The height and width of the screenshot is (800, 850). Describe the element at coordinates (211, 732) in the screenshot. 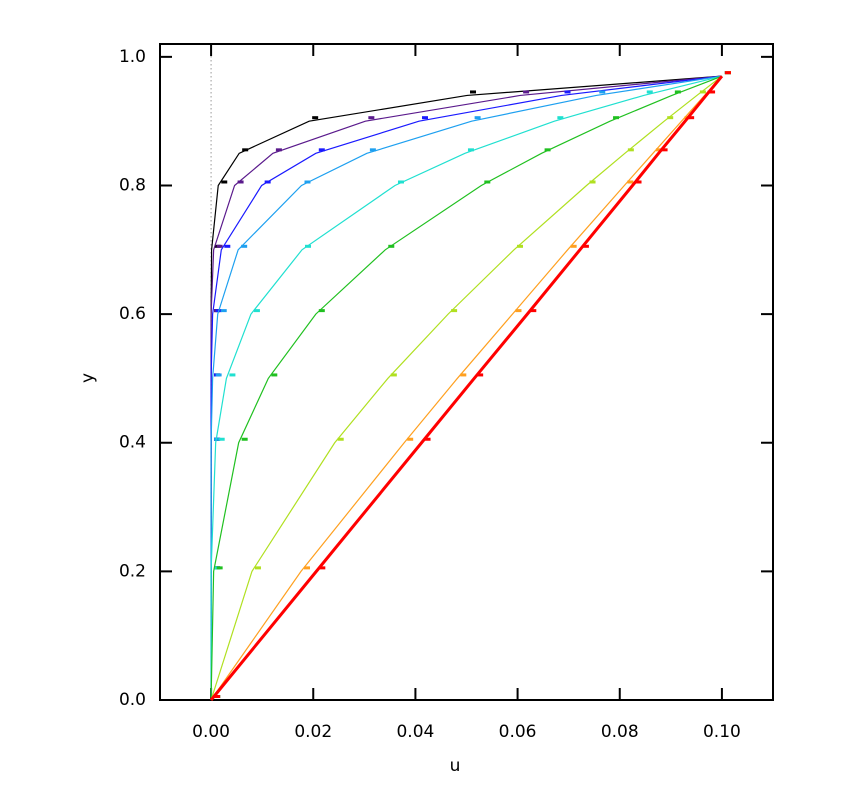

I see `x-tick-label: 0.00` at that location.